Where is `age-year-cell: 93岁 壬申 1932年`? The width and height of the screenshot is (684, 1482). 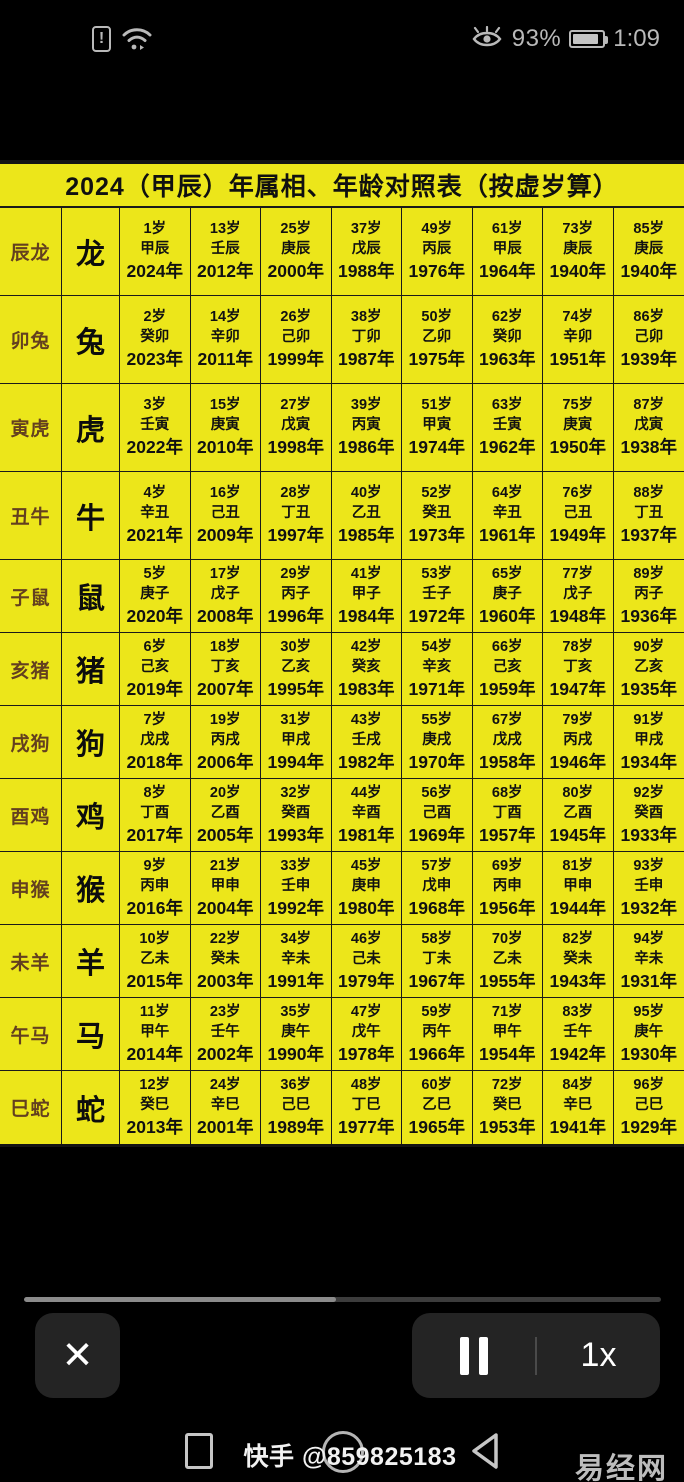 age-year-cell: 93岁 壬申 1932年 is located at coordinates (648, 888).